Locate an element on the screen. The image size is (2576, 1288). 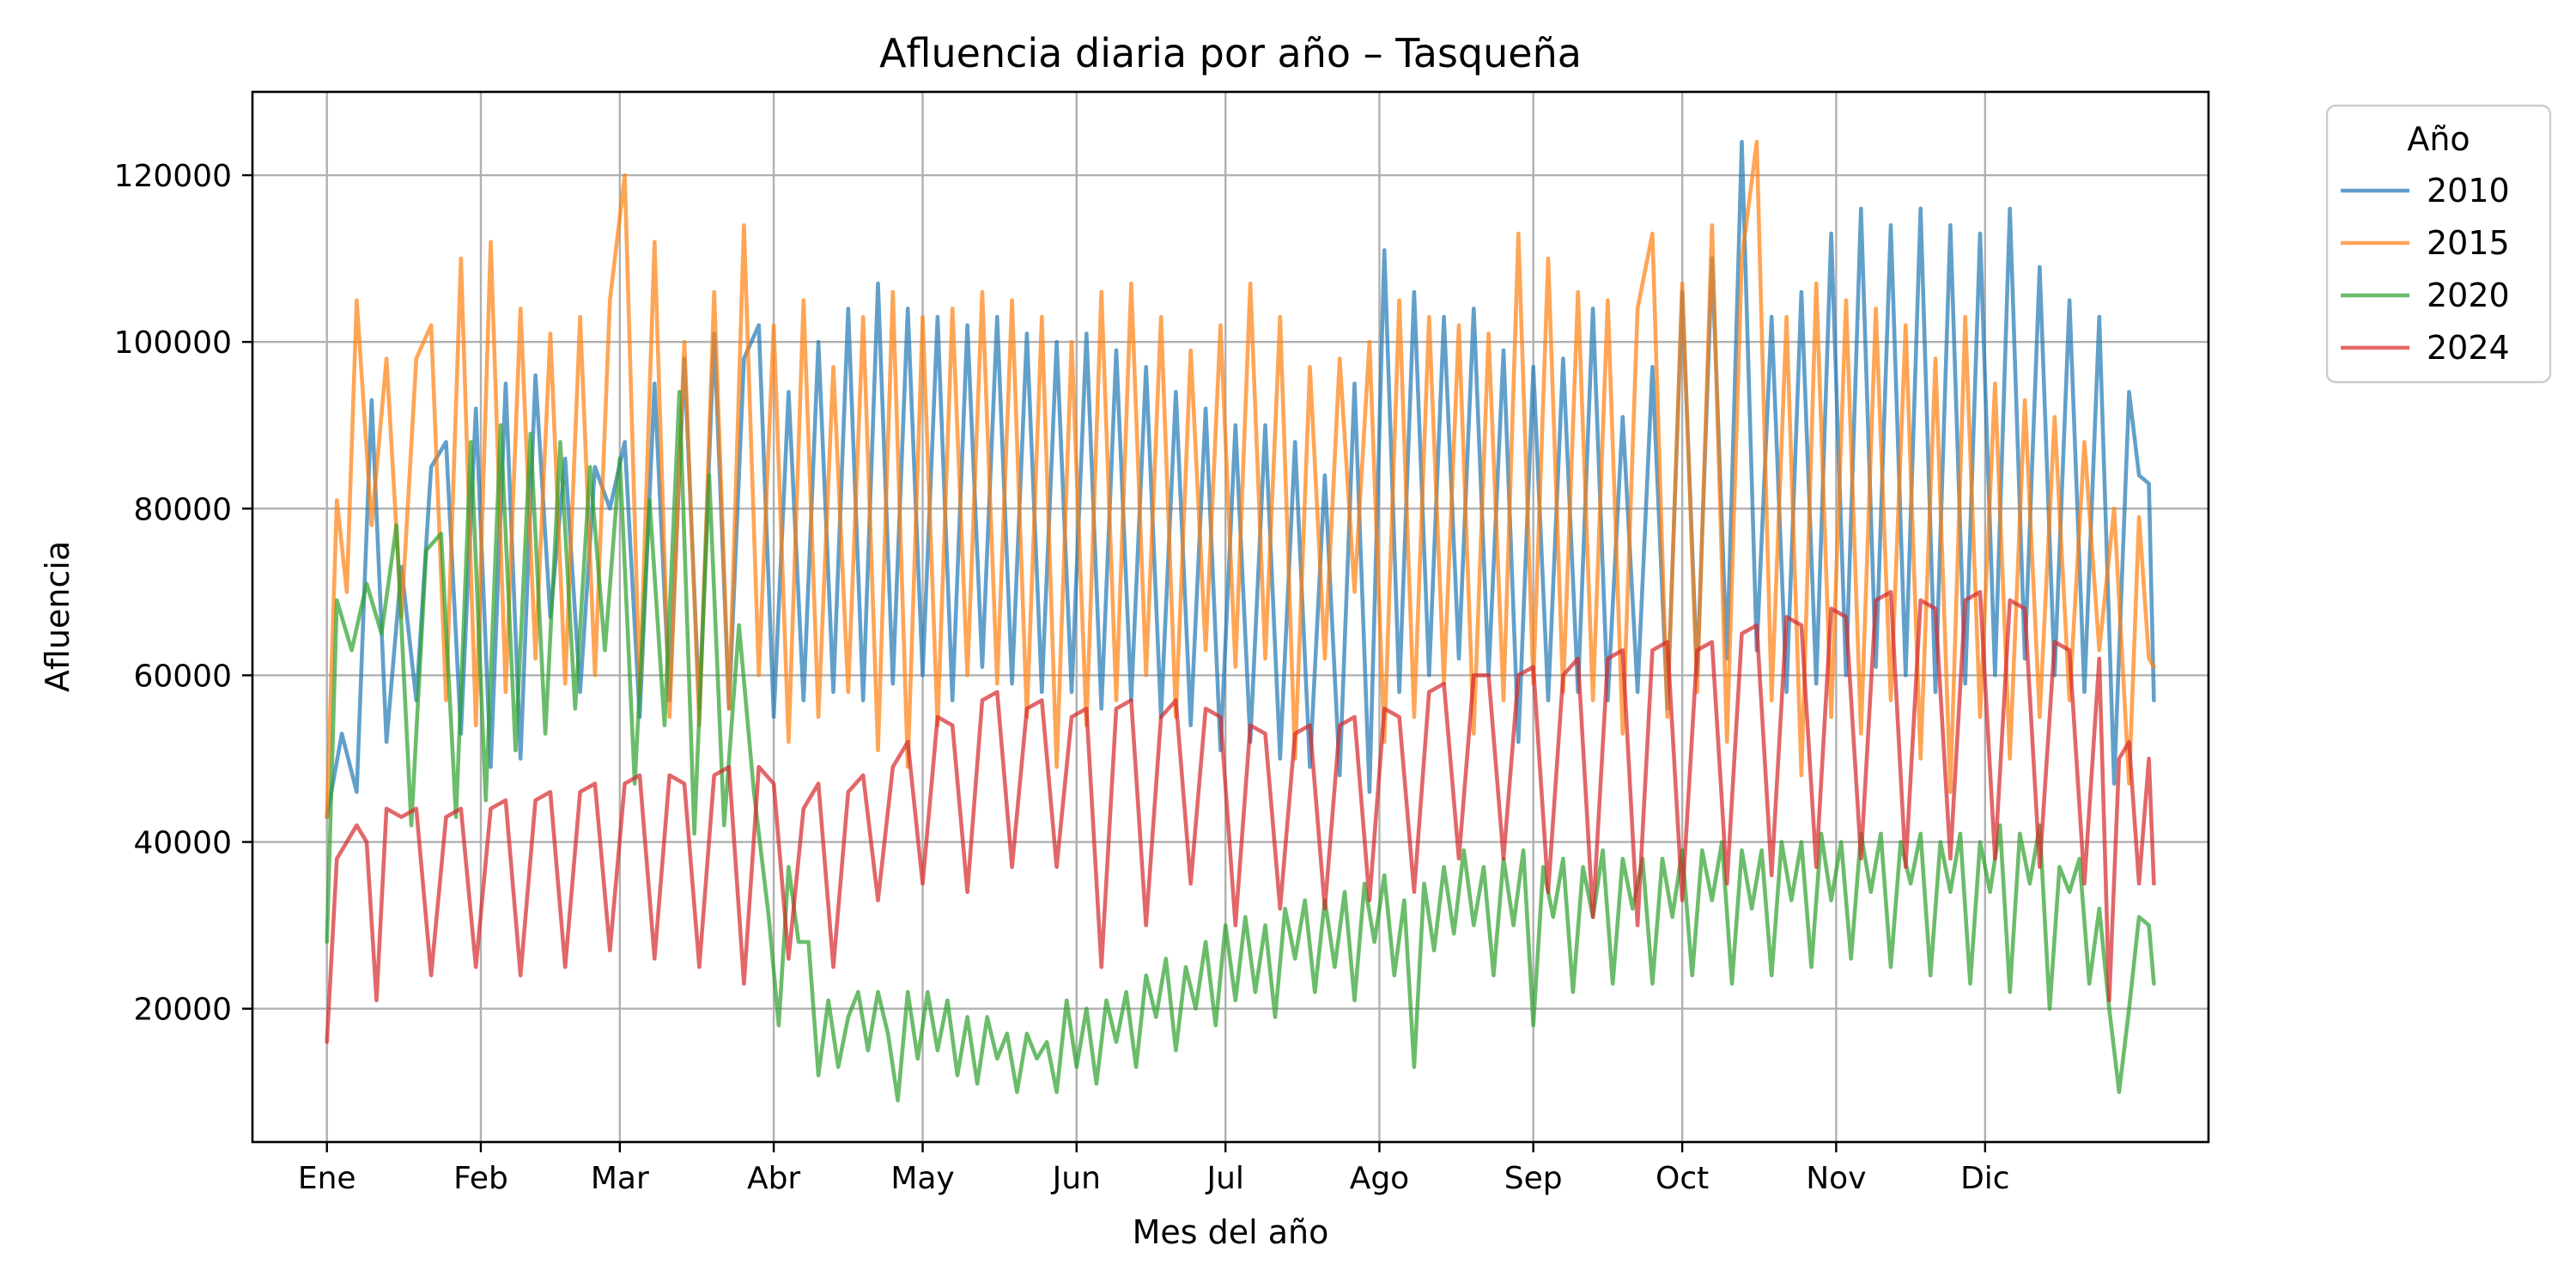
legend-box is located at coordinates (2438, 244).